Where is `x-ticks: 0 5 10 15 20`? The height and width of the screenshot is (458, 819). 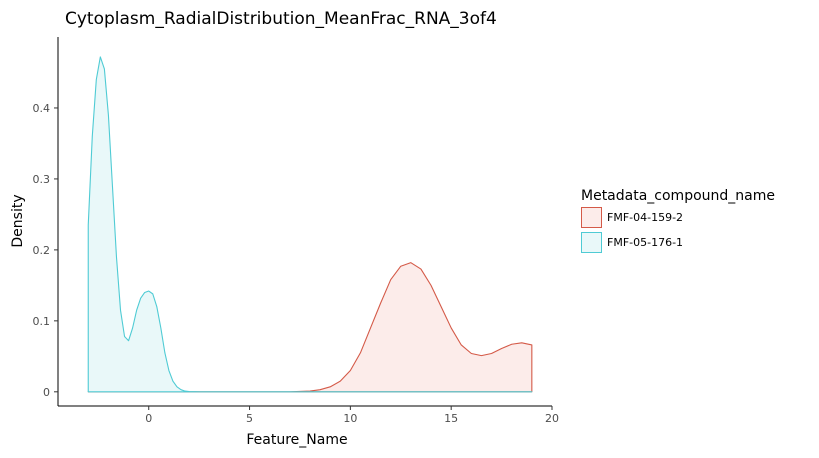
x-ticks: 0 5 10 15 20 is located at coordinates (352, 415).